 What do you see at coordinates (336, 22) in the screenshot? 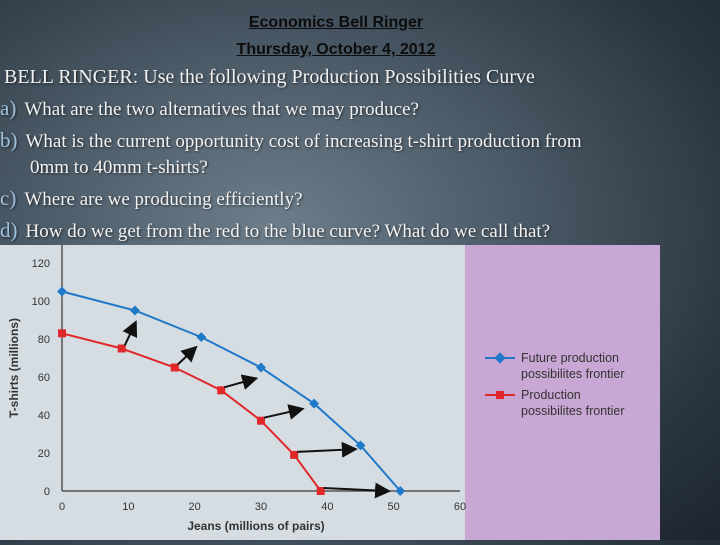
I see `header-title: Economics Bell Ringer` at bounding box center [336, 22].